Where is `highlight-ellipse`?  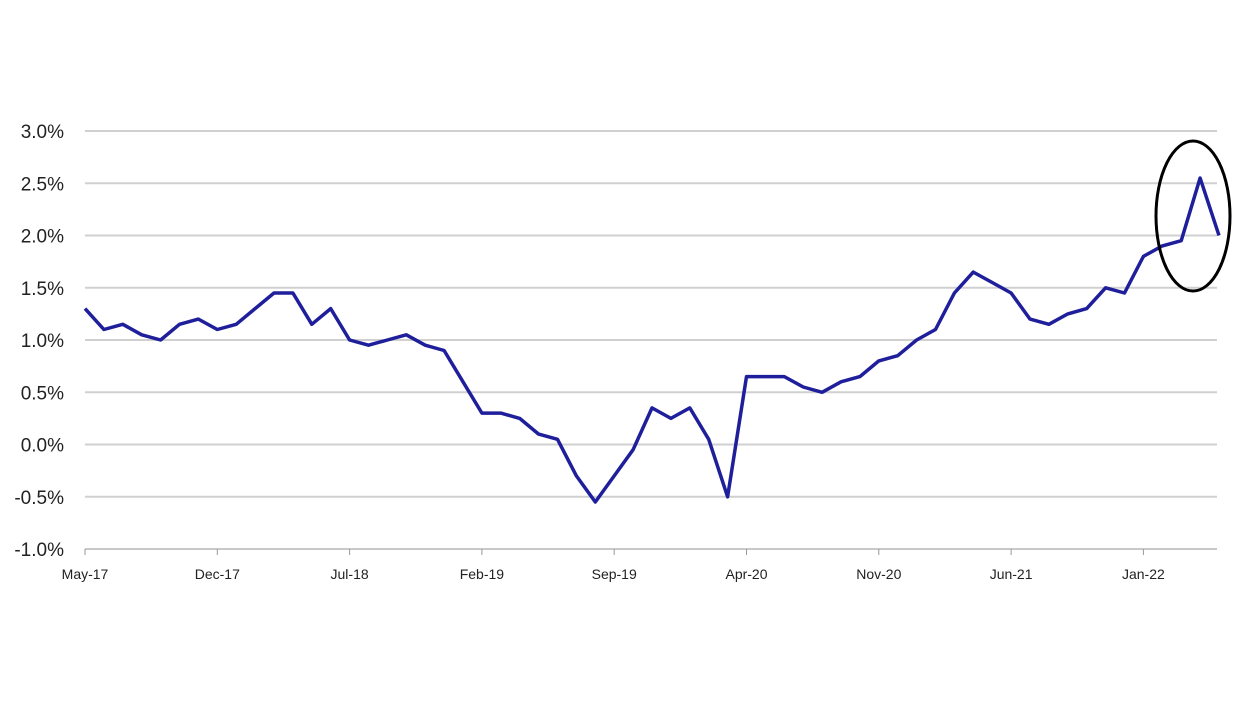 highlight-ellipse is located at coordinates (1193, 216).